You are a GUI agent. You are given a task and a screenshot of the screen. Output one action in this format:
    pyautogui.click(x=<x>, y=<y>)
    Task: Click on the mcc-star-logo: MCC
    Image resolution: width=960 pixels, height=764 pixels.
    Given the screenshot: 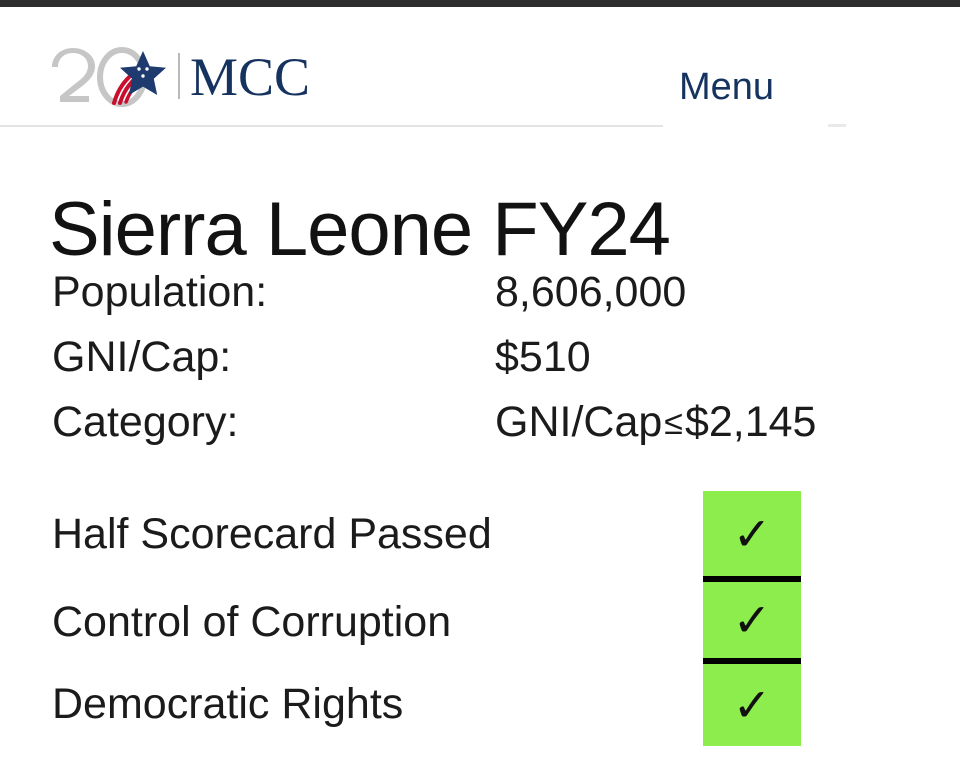 What is the action you would take?
    pyautogui.click(x=181, y=77)
    